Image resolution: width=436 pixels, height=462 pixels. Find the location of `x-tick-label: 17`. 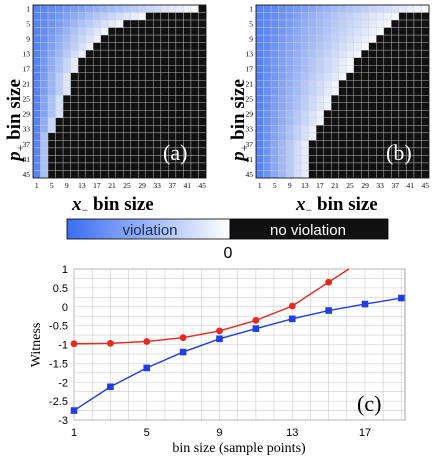

x-tick-label: 17 is located at coordinates (365, 433).